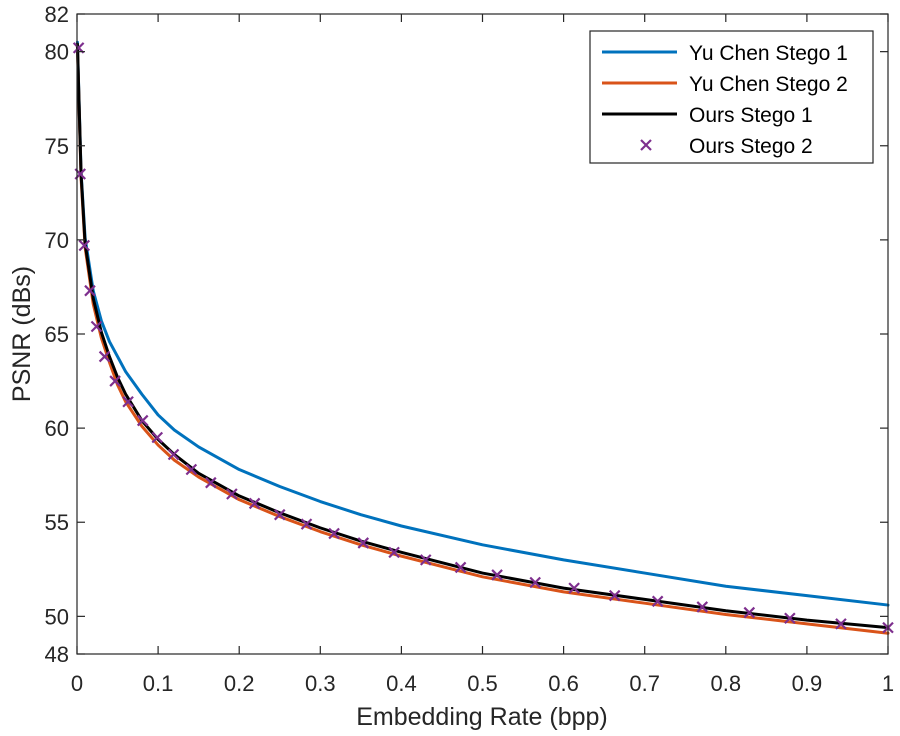 The height and width of the screenshot is (736, 900). What do you see at coordinates (57, 146) in the screenshot?
I see `y-tick-label: 75` at bounding box center [57, 146].